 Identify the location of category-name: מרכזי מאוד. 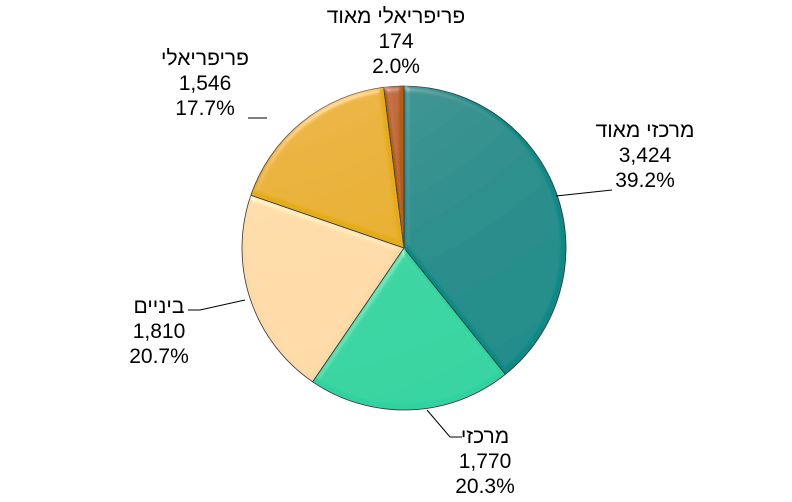
(645, 130).